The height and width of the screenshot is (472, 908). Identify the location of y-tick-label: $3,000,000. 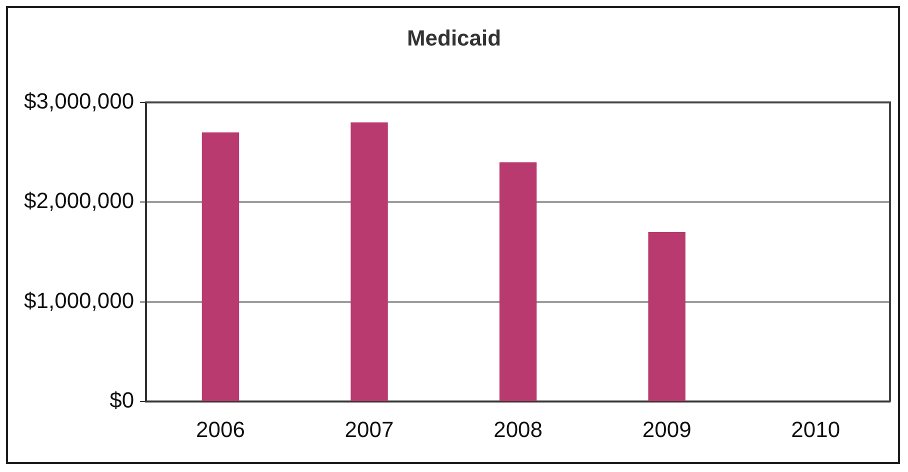
(79, 101).